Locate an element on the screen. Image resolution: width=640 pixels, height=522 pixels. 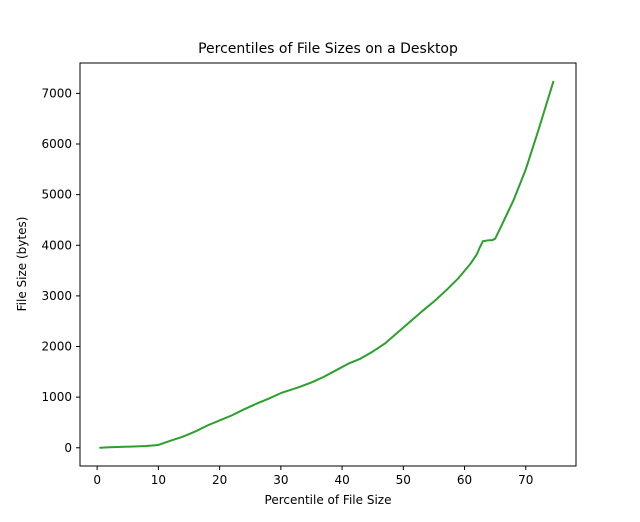
x-axis-ticks: 0 10 20 30 40 50 60 70 is located at coordinates (313, 476).